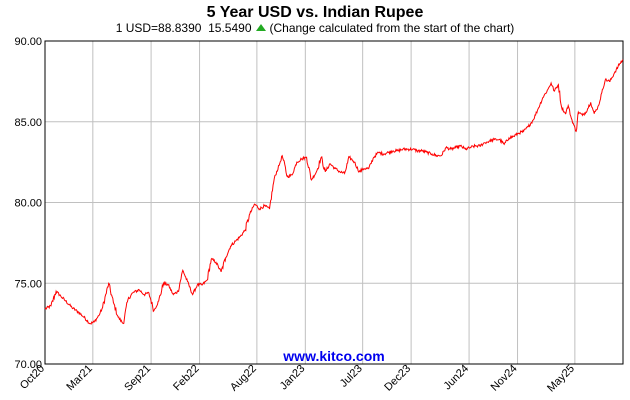 The image size is (630, 400). What do you see at coordinates (28, 365) in the screenshot?
I see `y-tick-label: 70.00` at bounding box center [28, 365].